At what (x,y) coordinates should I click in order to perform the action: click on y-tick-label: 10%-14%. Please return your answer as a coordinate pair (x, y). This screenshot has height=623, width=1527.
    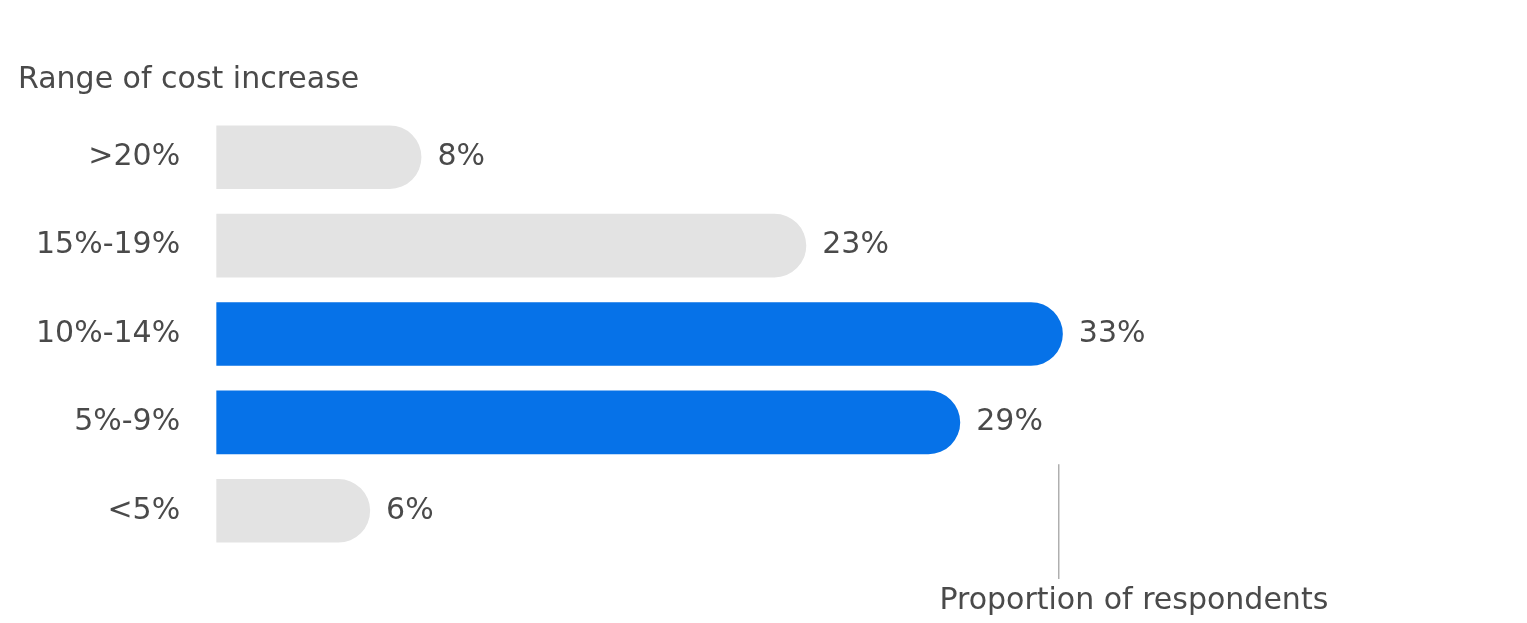
    Looking at the image, I should click on (108, 331).